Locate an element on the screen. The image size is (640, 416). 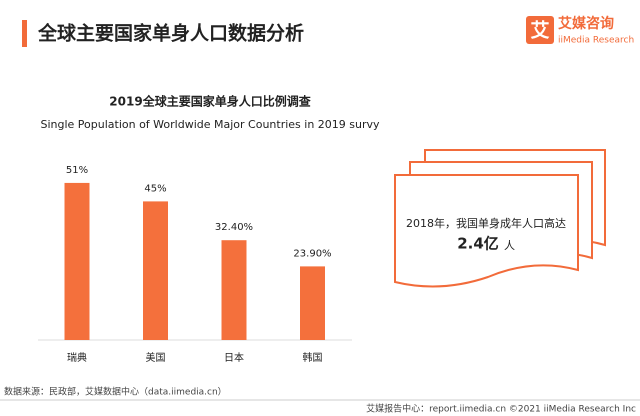
value-label: 45% is located at coordinates (155, 188).